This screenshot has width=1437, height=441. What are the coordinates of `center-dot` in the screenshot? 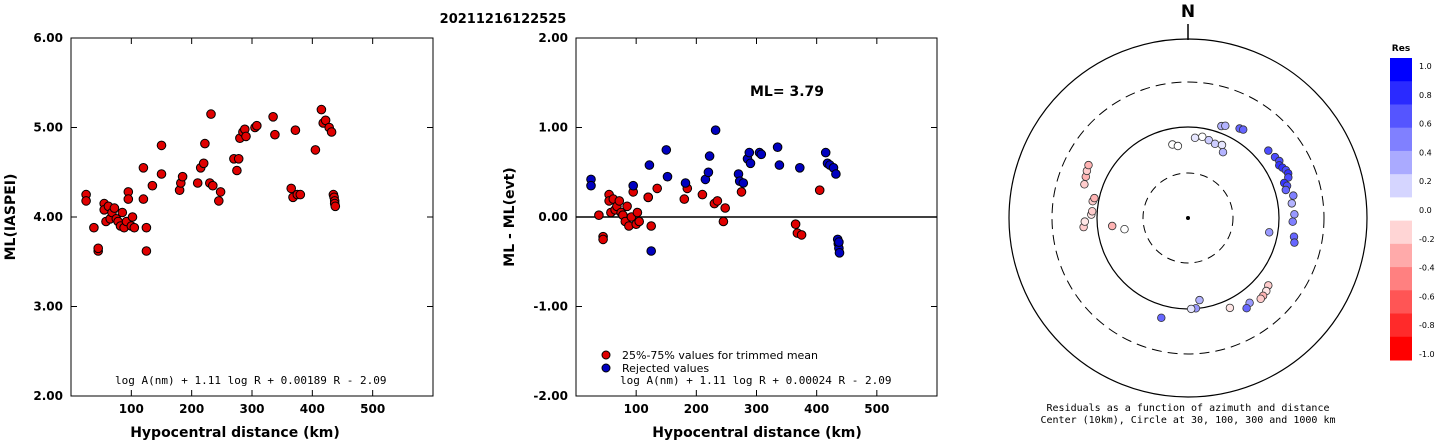 It's located at (1188, 218).